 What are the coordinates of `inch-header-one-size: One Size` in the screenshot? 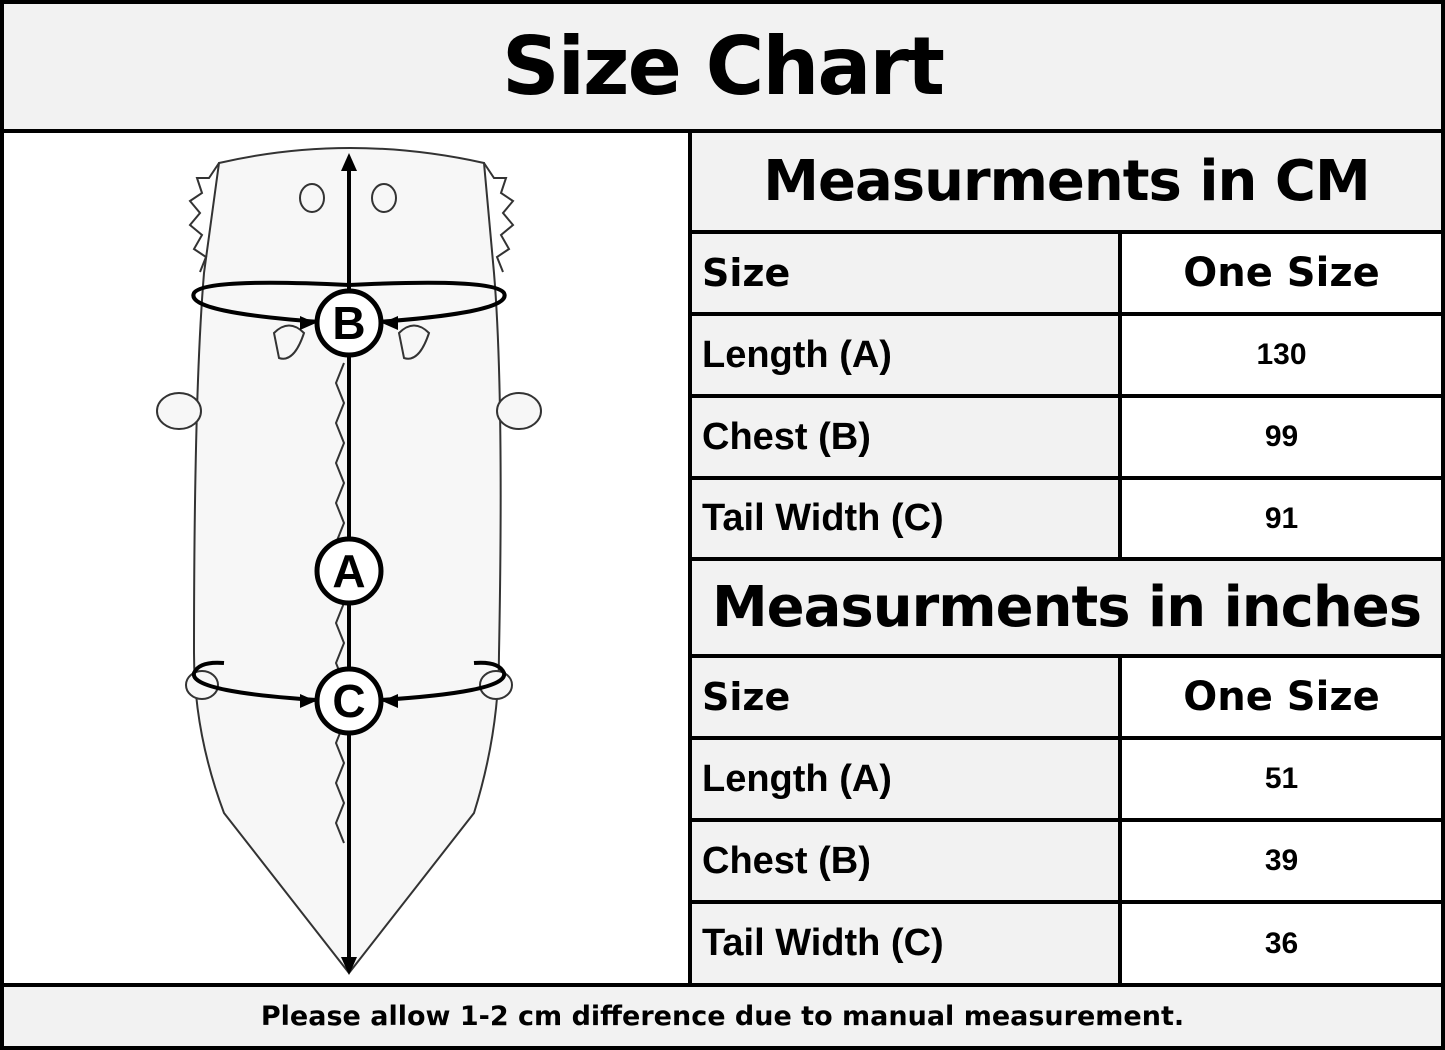 It's located at (1281, 697).